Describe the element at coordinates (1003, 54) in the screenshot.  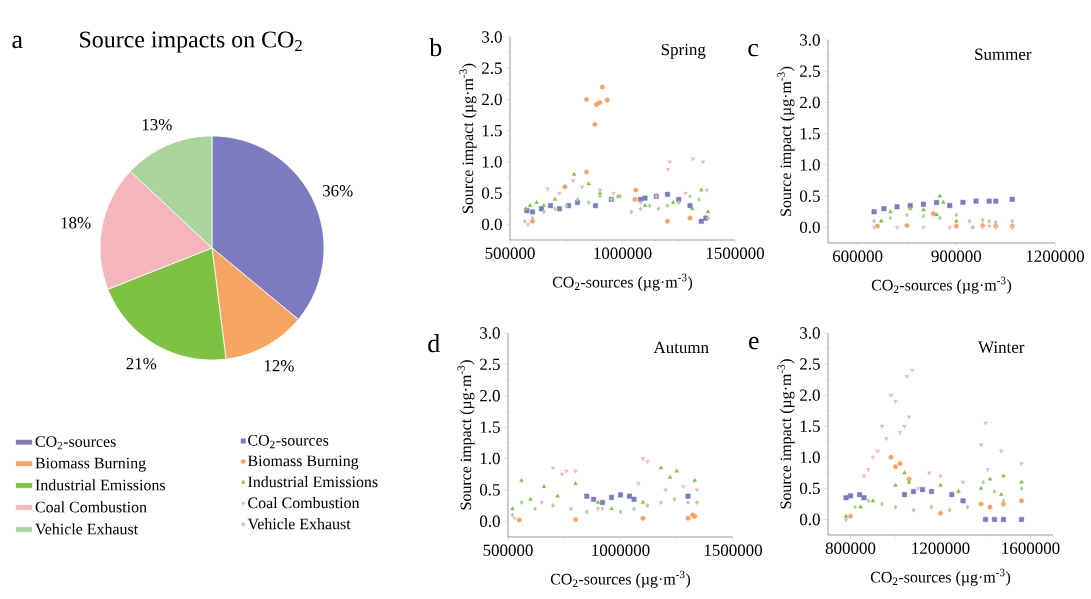
I see `chart-title: Summer` at that location.